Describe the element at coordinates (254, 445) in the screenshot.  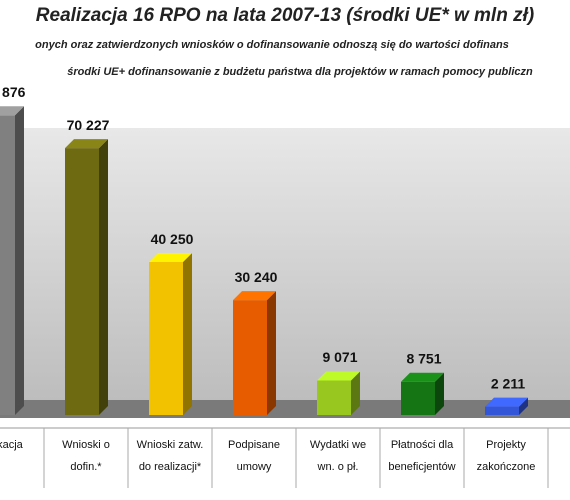
I see `x-tick-label: Podpisane` at that location.